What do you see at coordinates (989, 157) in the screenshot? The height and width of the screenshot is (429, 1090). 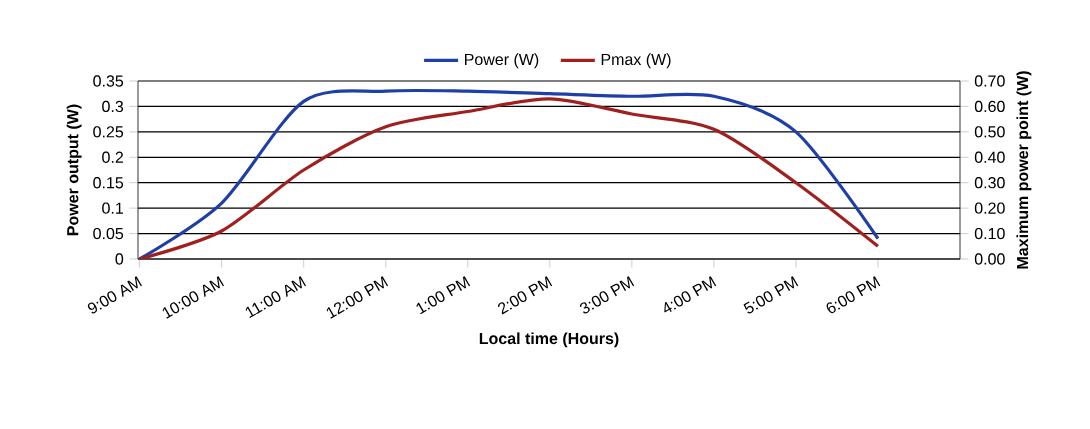 I see `y2-tick-label: 0.40` at bounding box center [989, 157].